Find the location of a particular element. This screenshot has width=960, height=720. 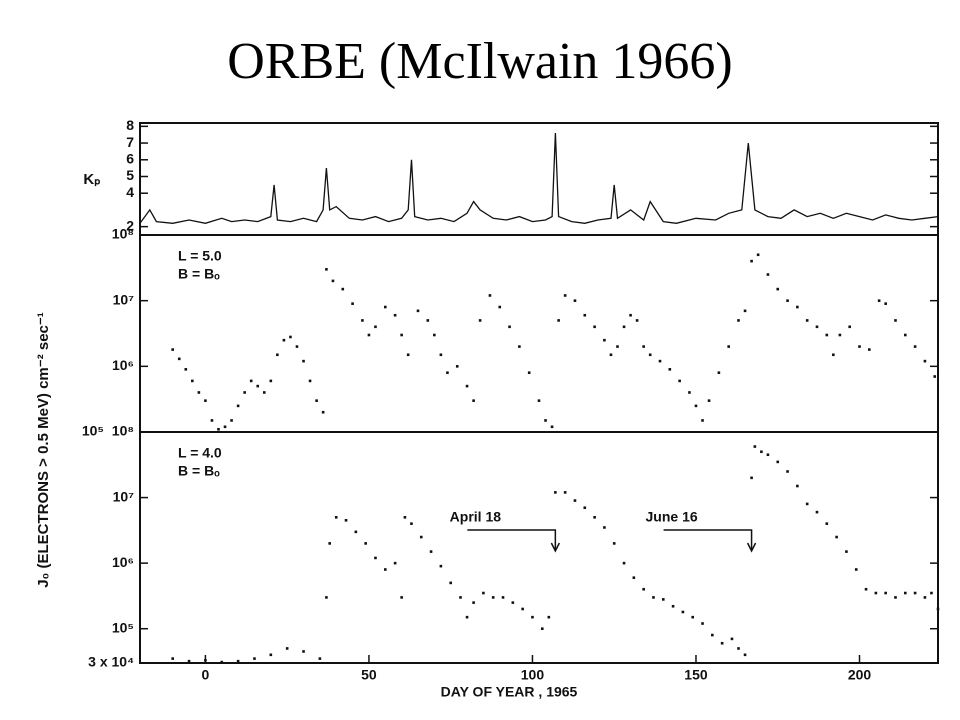

x-tick-label: 100 is located at coordinates (533, 675).